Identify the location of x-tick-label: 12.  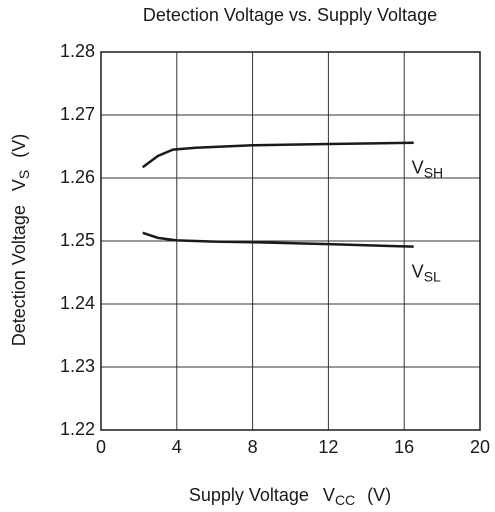
(328, 447).